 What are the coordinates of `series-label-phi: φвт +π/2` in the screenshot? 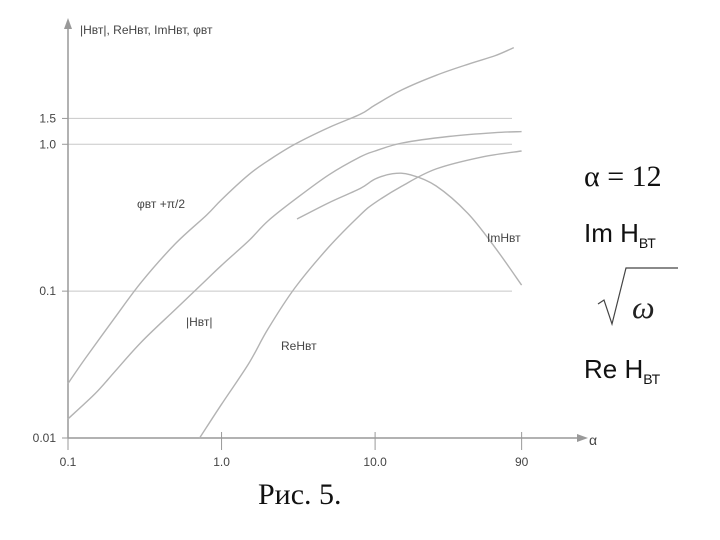 It's located at (161, 204).